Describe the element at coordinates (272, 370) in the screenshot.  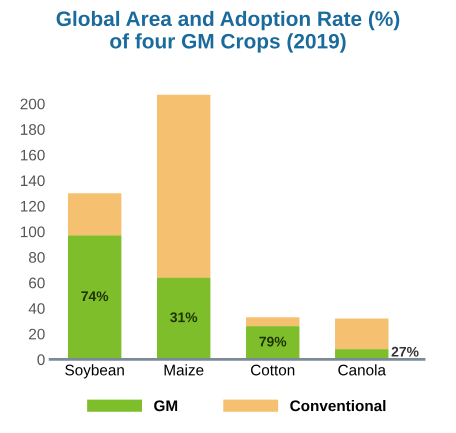
I see `x-tick-label: Cotton` at that location.